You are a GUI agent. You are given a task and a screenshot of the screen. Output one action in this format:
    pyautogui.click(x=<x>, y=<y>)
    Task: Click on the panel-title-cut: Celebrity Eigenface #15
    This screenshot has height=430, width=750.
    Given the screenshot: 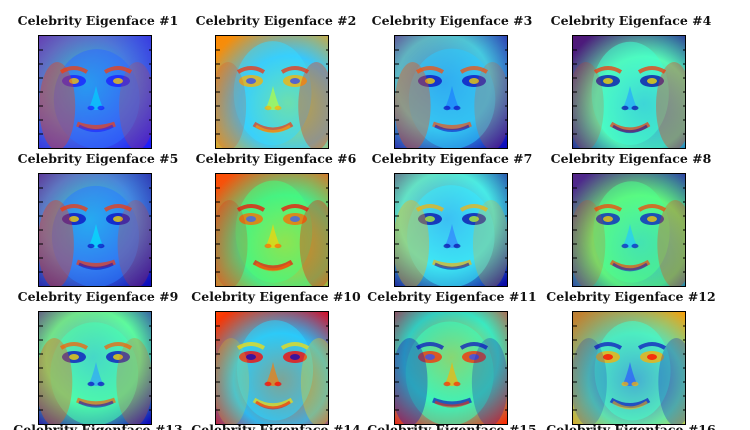 What is the action you would take?
    pyautogui.click(x=452, y=426)
    